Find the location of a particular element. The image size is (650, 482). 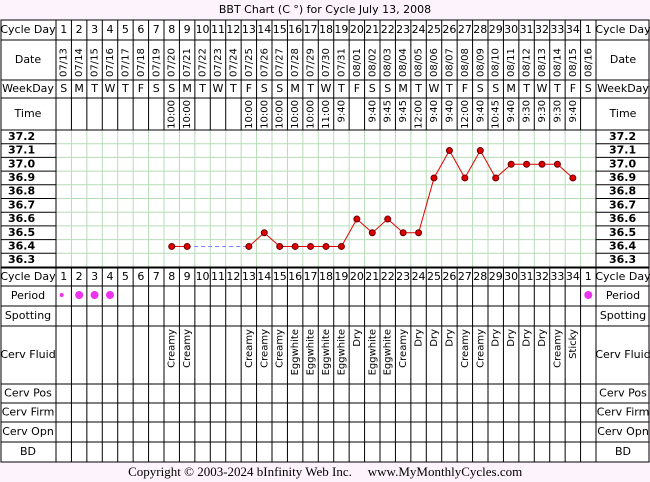

cycle-day: 32 is located at coordinates (542, 29).